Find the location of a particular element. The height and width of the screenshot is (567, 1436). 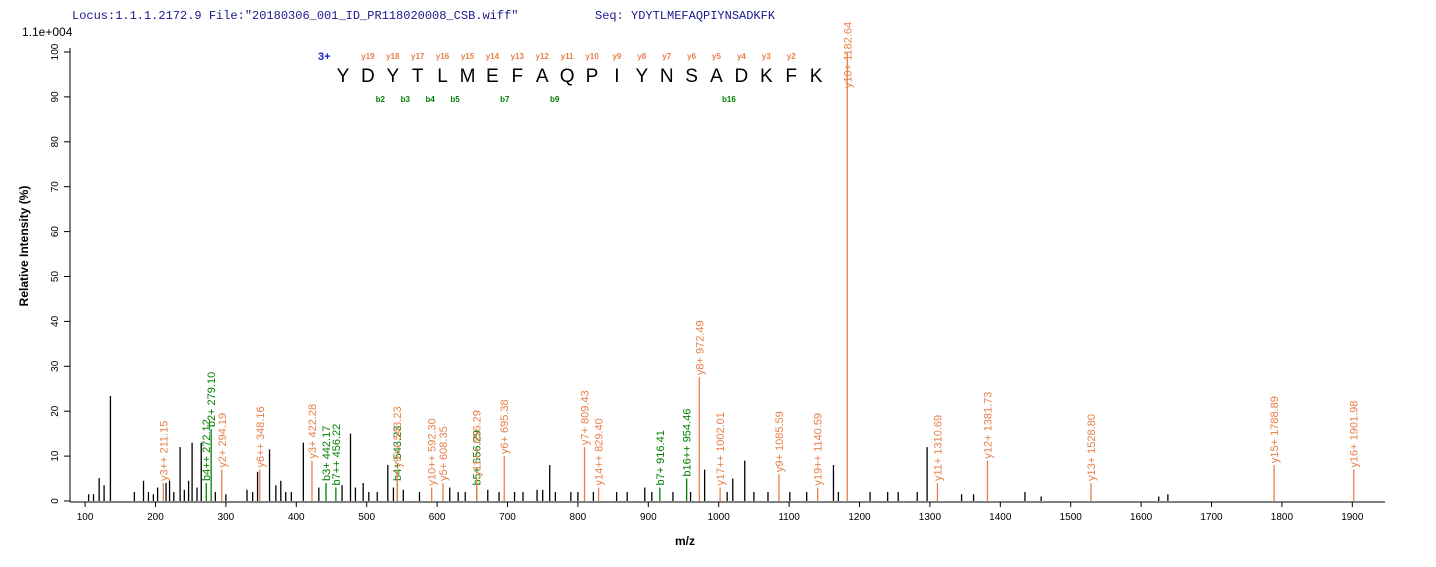

peak-label: b7+ 916.41 is located at coordinates (661, 457).